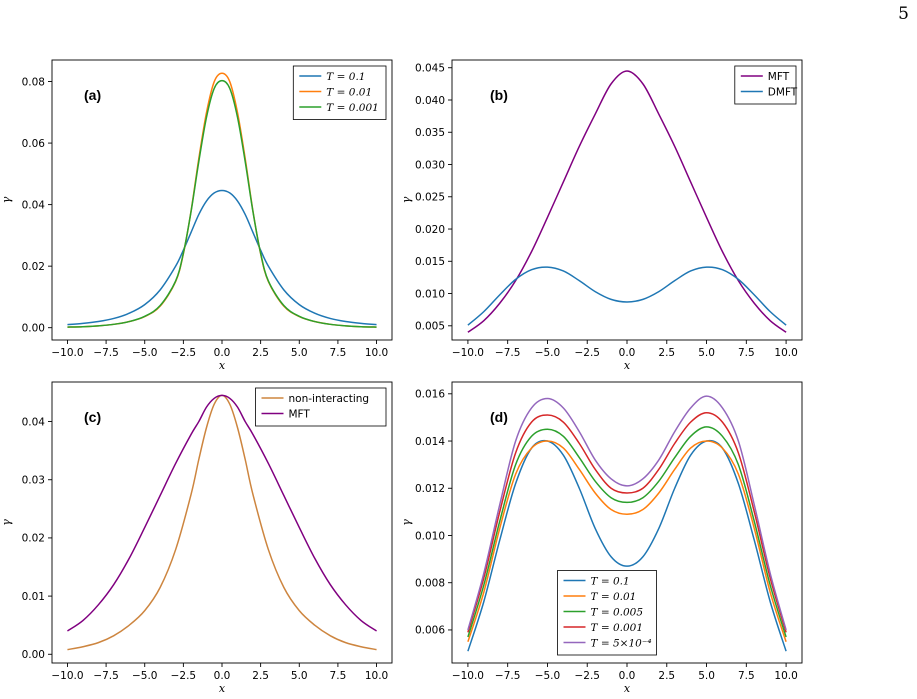 The height and width of the screenshot is (699, 917). I want to click on y-tick-label: 0.008, so click(430, 584).